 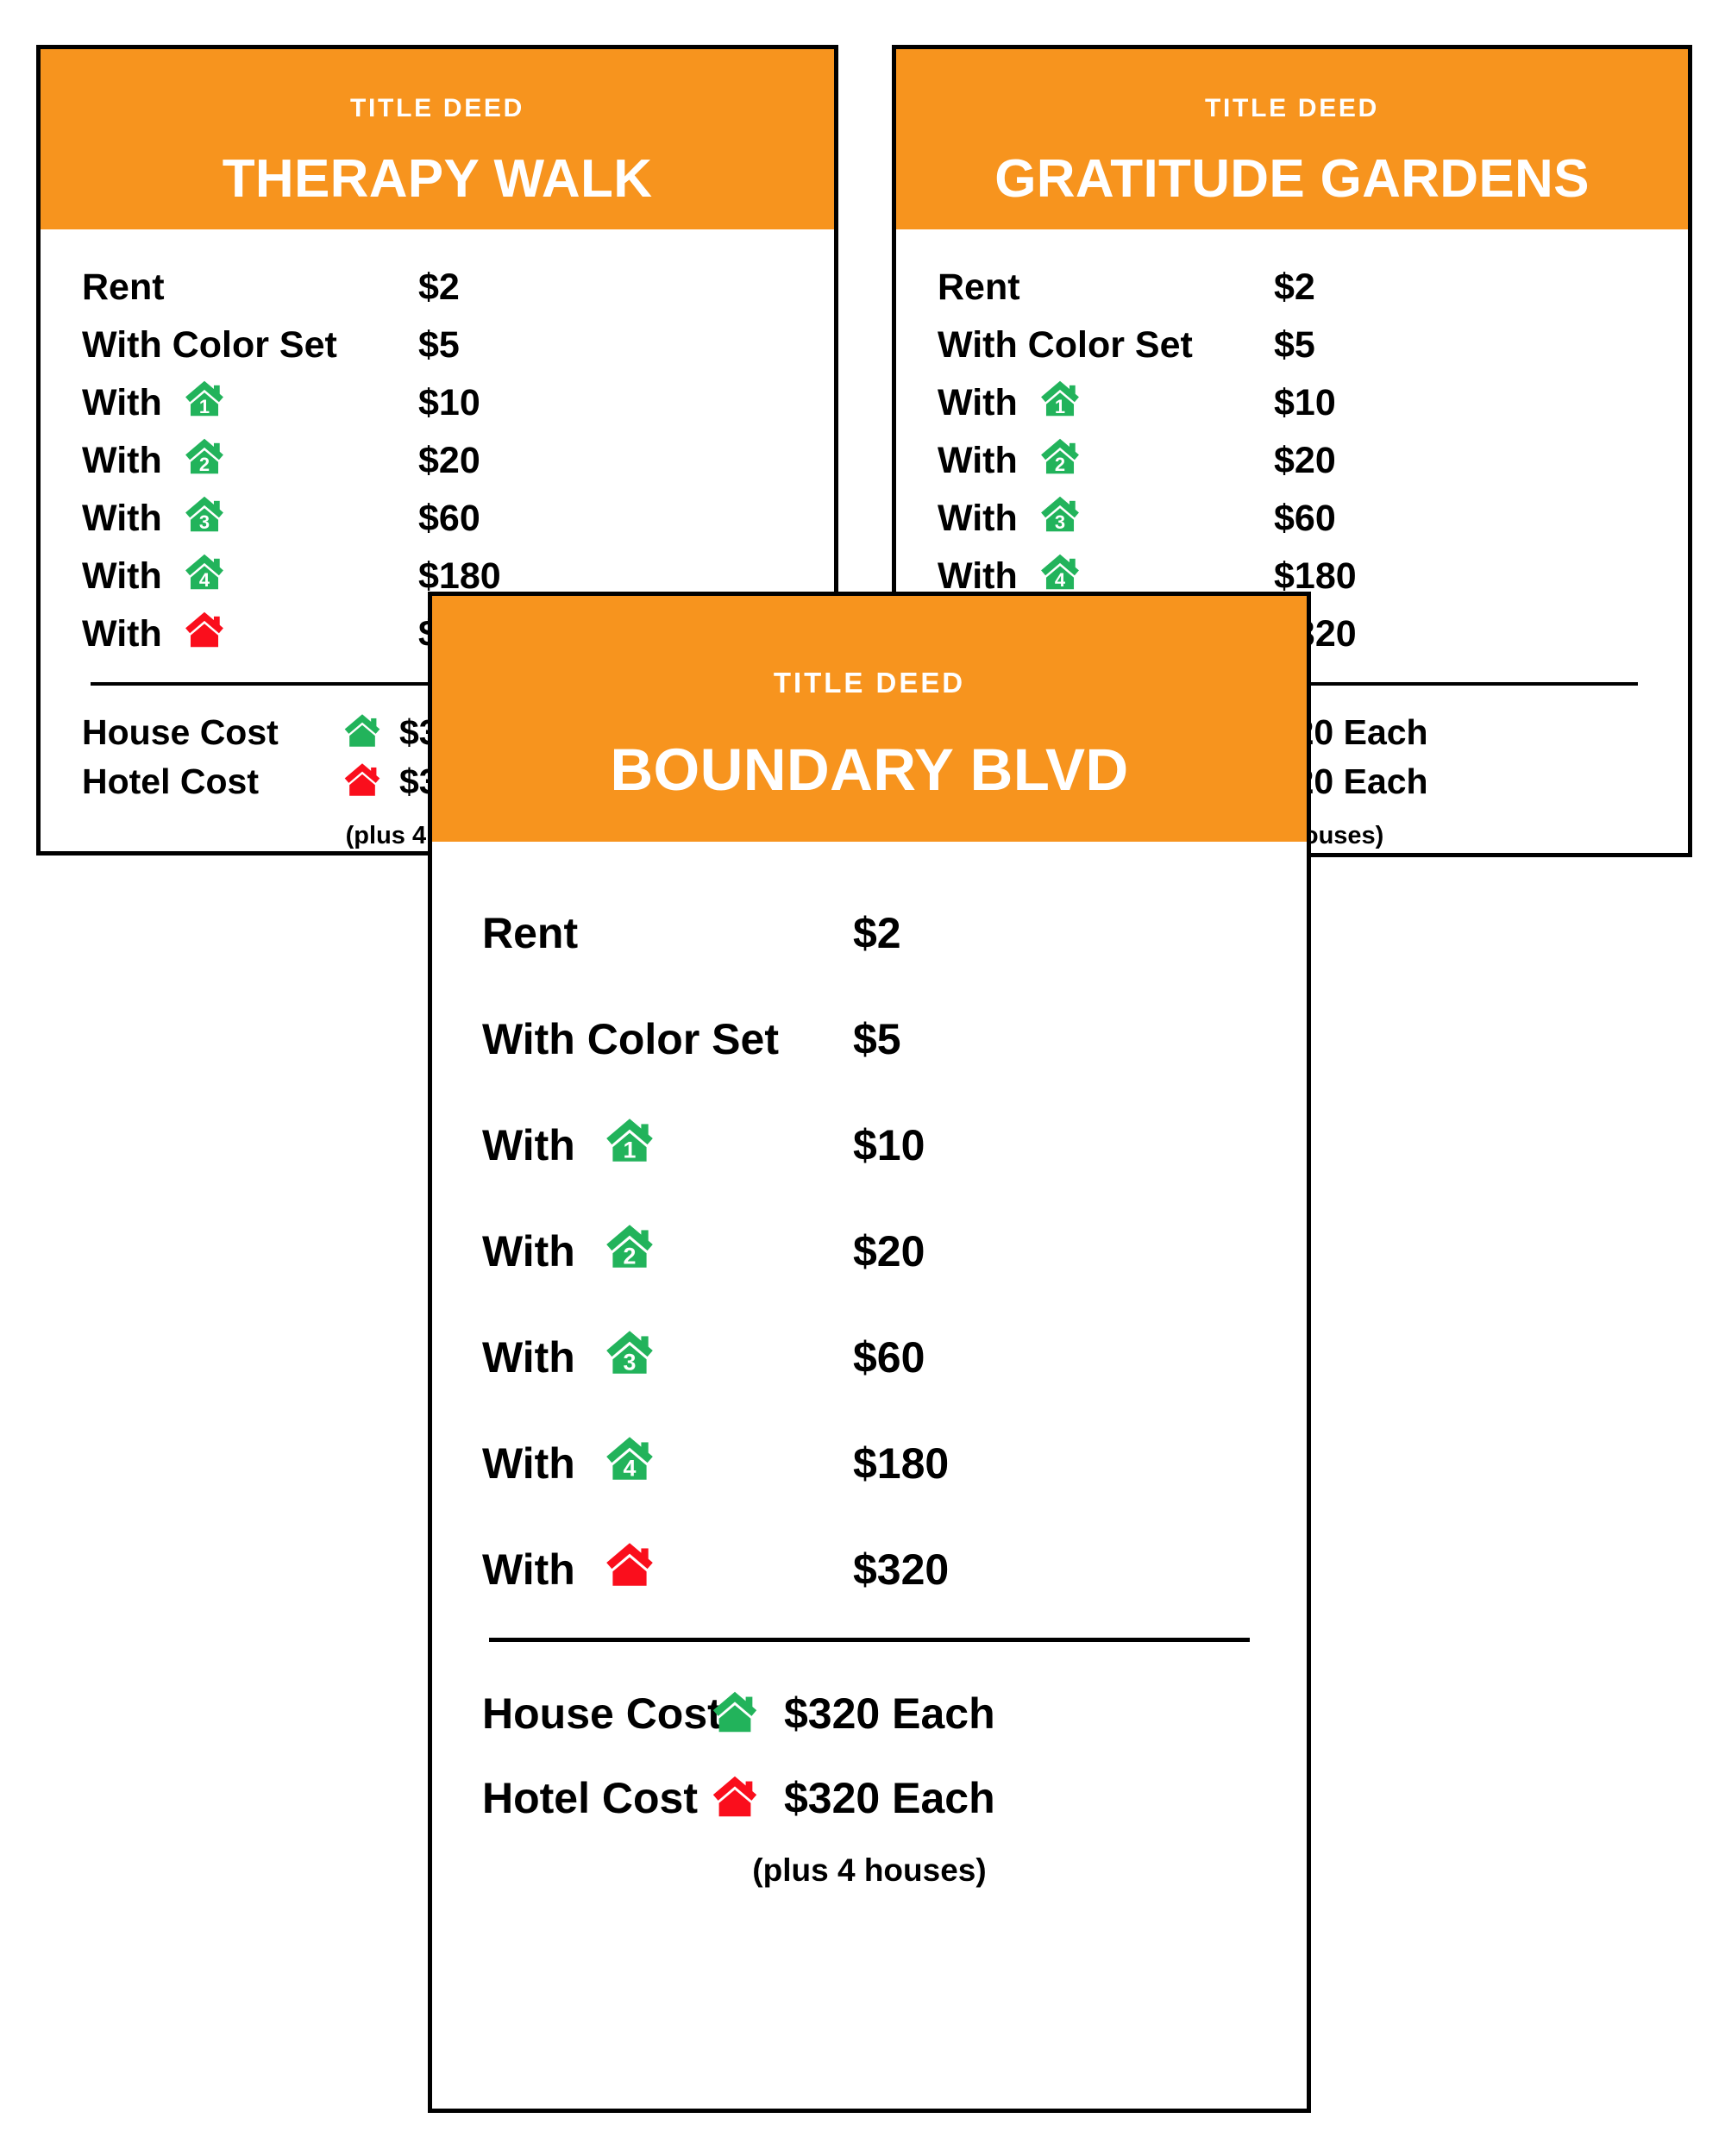 I want to click on hotel-cost-value: $320 Each, so click(x=890, y=1798).